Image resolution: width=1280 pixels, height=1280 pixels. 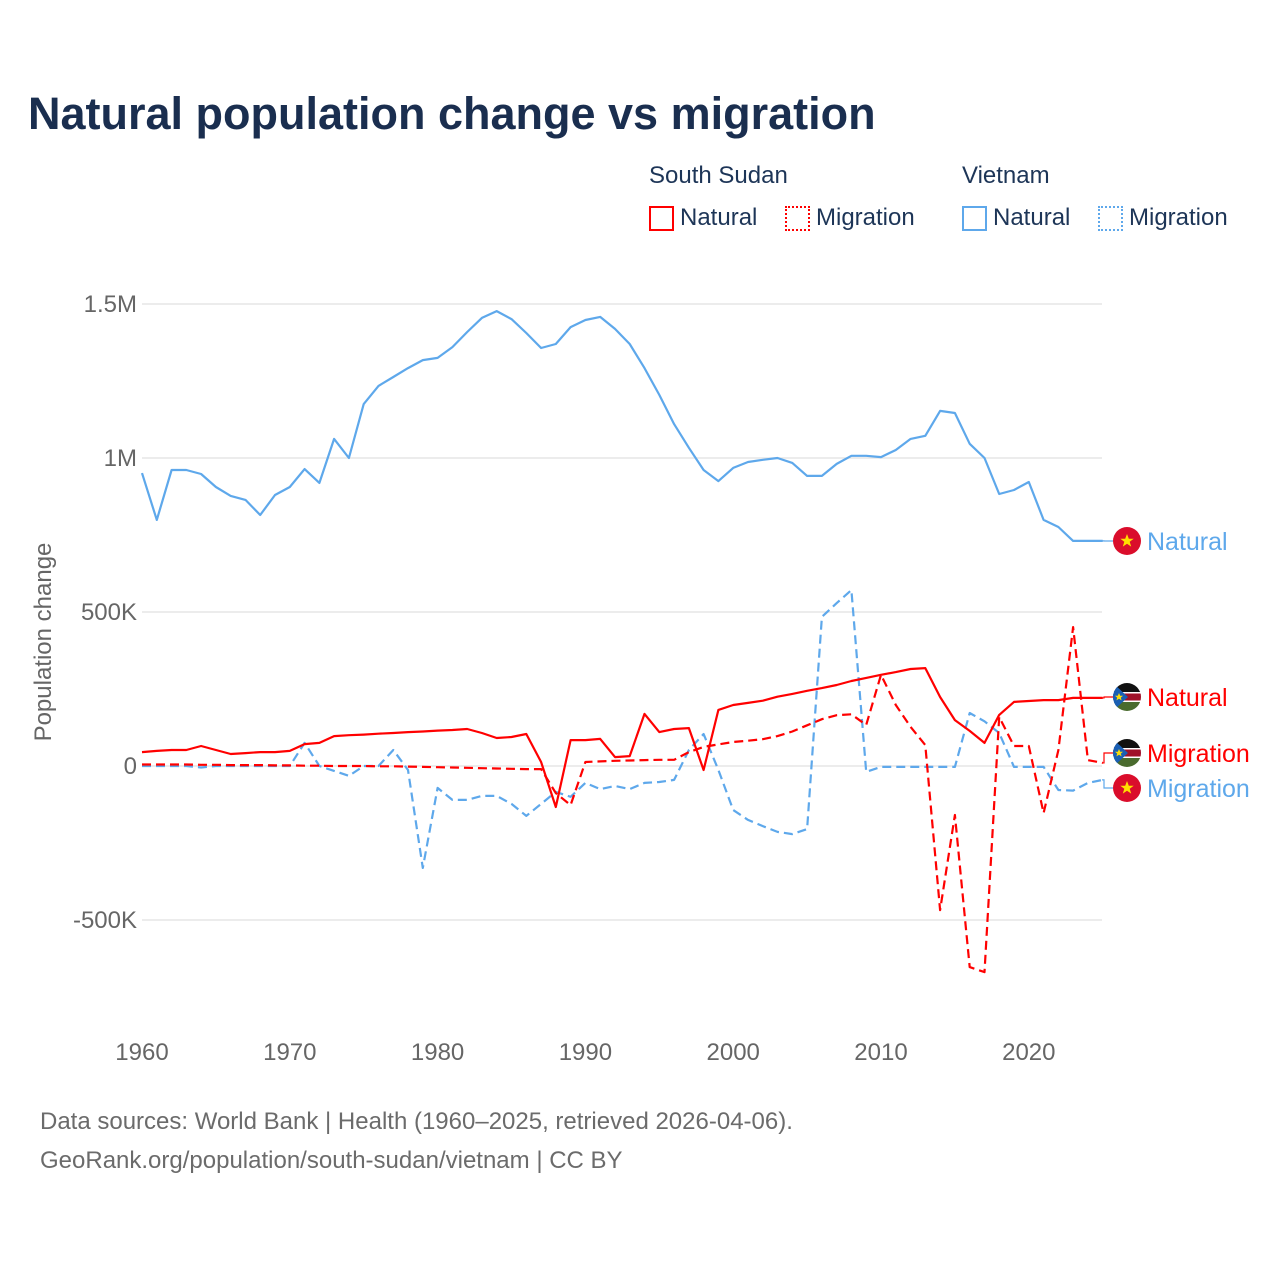 What do you see at coordinates (621, 426) in the screenshot?
I see `series-line-vn-natural` at bounding box center [621, 426].